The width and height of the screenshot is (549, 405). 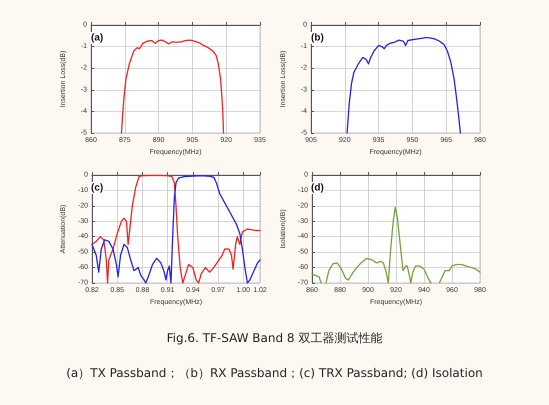 What do you see at coordinates (274, 373) in the screenshot?
I see `text: (a）TX Passband；（b）RX Passband；(c) TRX Passband; (d) Isolation` at bounding box center [274, 373].